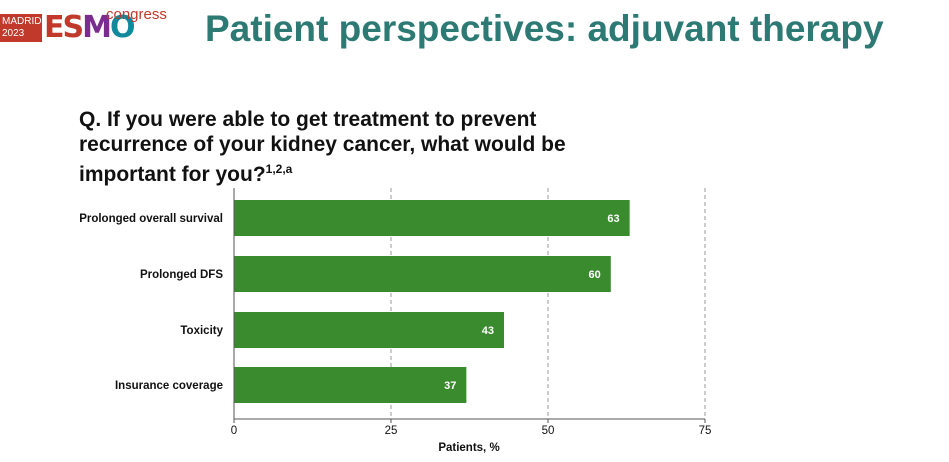 This screenshot has height=462, width=949. What do you see at coordinates (544, 28) in the screenshot?
I see `slide-title: Patient perspectives: adjuvant therapy` at bounding box center [544, 28].